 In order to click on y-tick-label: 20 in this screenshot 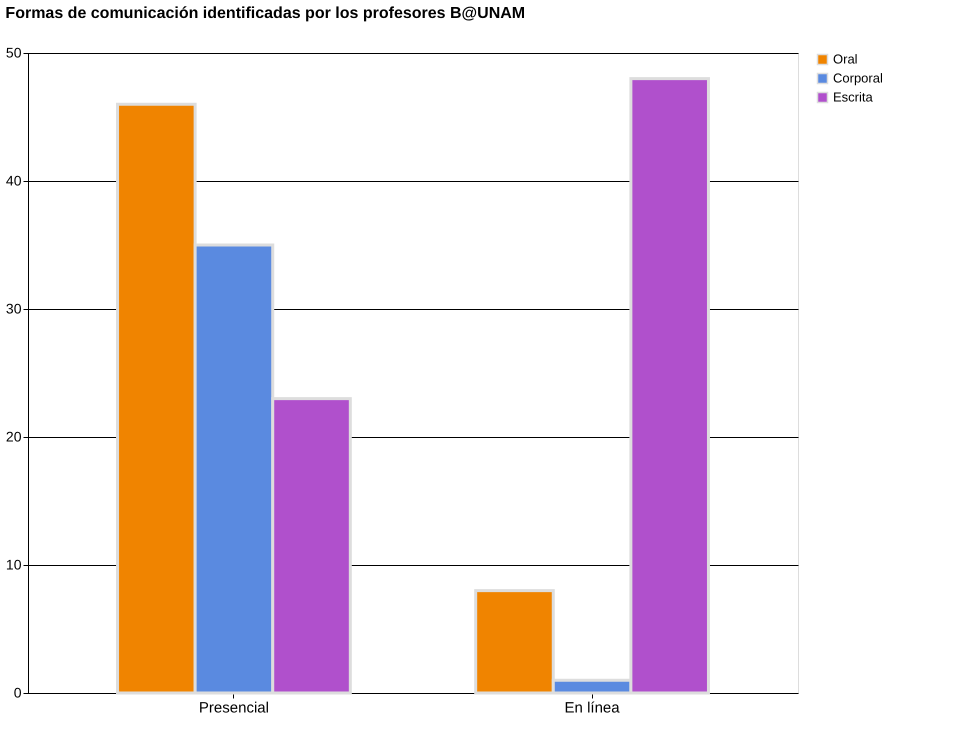, I will do `click(14, 436)`.